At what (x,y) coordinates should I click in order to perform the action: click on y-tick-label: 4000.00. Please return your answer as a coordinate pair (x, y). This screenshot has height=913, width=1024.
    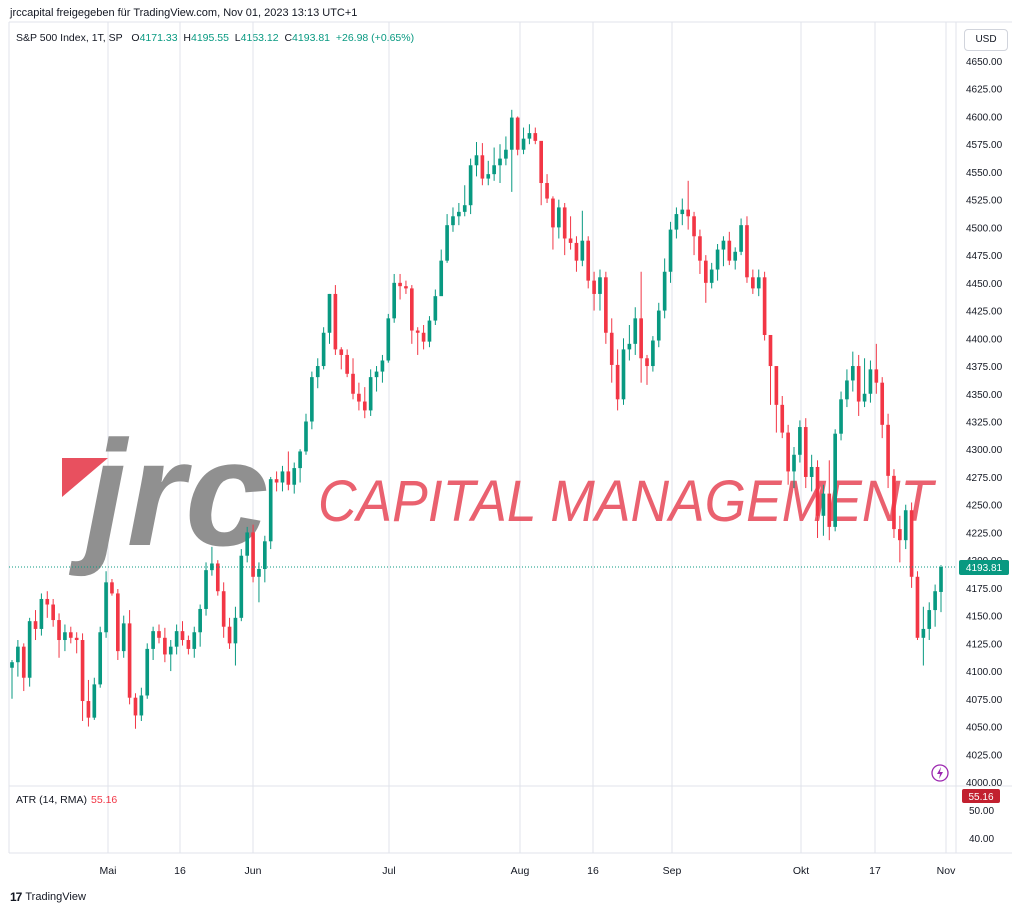
    Looking at the image, I should click on (984, 783).